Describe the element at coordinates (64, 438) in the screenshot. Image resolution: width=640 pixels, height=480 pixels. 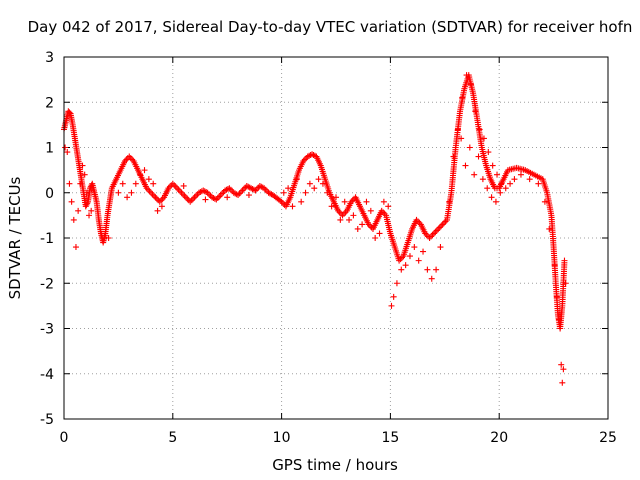
I see `x-tick-label: 0` at that location.